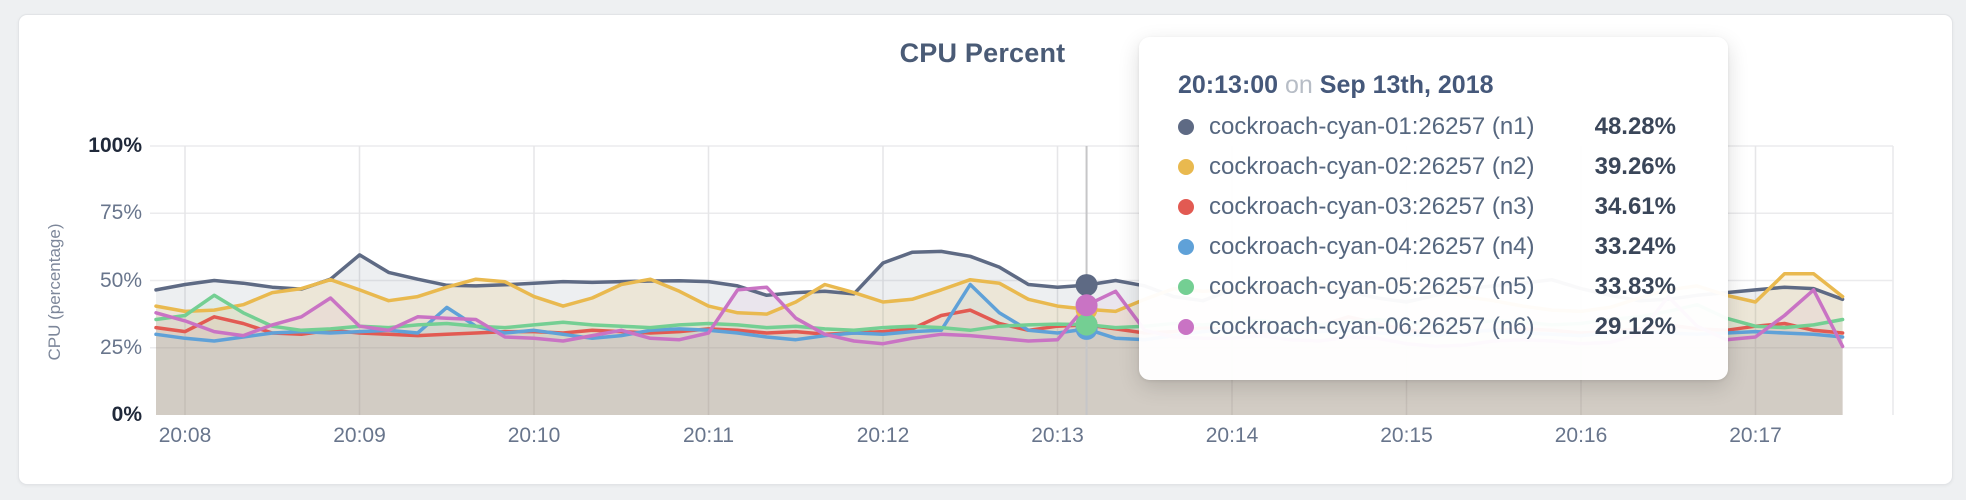  I want to click on tooltip-series-value: 29.12%, so click(1635, 326).